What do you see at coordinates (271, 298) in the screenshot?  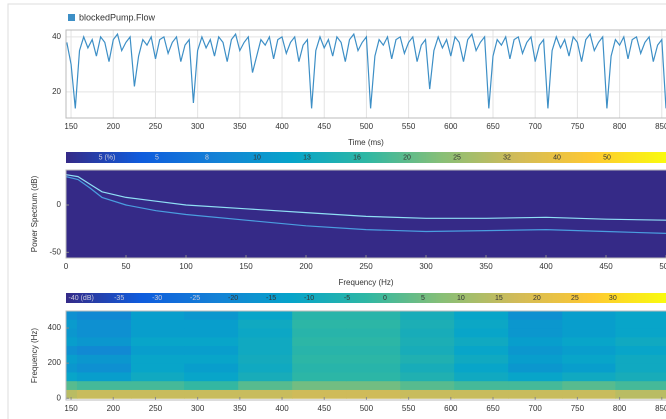 I see `colorbar-label: -15` at bounding box center [271, 298].